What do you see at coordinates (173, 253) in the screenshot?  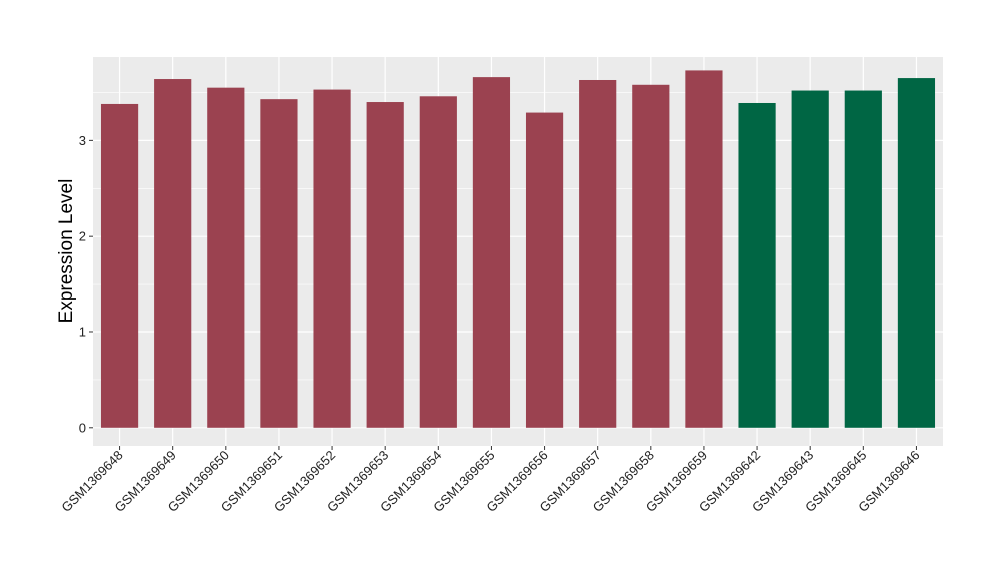 I see `bar-GSM1369649` at bounding box center [173, 253].